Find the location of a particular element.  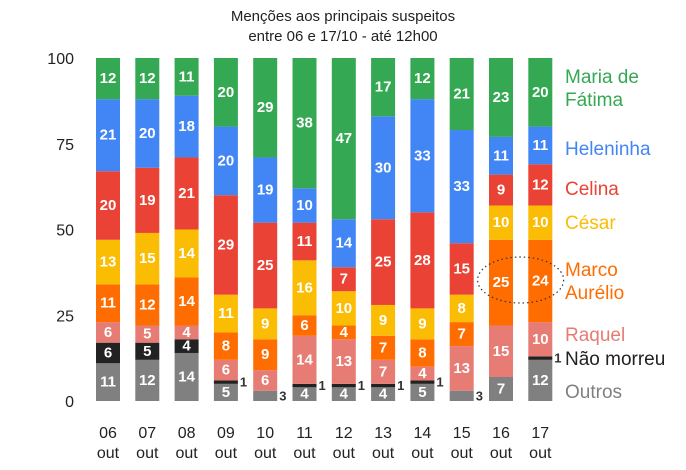

legend-entry: Marco is located at coordinates (591, 270).